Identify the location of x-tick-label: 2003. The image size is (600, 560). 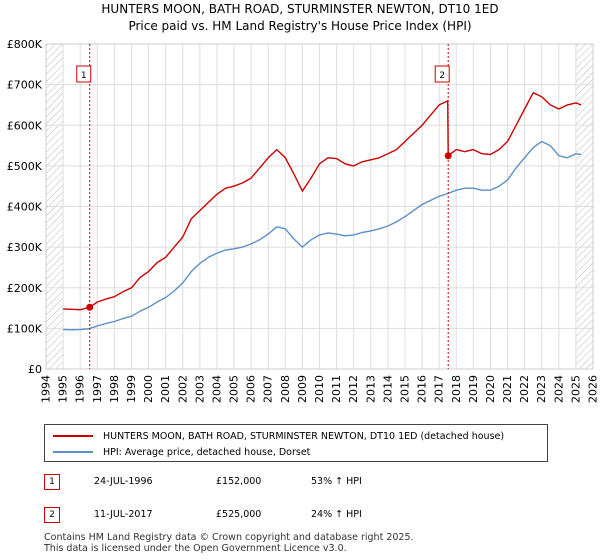
(199, 389).